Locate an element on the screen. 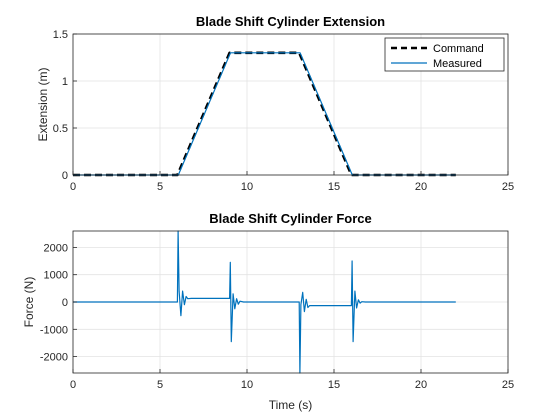  force-ytick-label: 2000 is located at coordinates (56, 248).